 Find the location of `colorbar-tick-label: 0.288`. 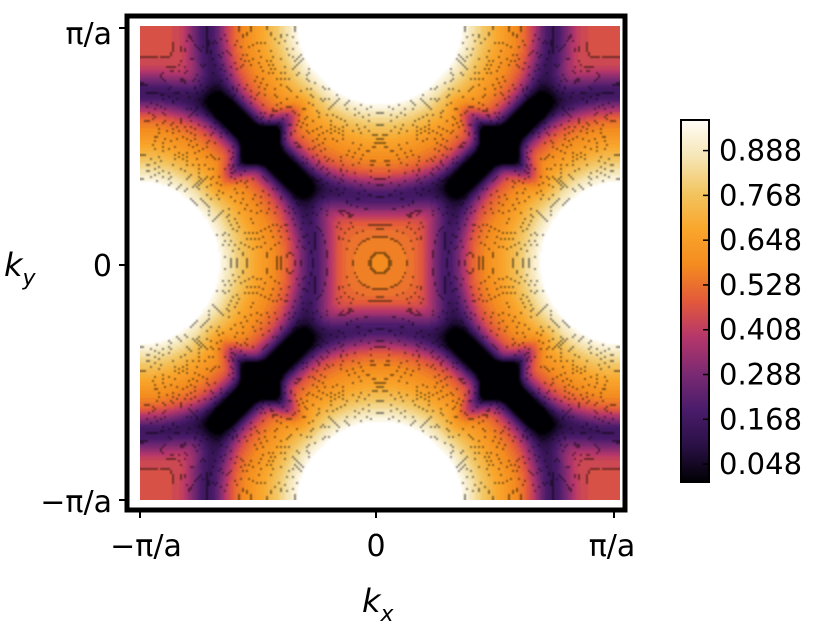

colorbar-tick-label: 0.288 is located at coordinates (760, 375).